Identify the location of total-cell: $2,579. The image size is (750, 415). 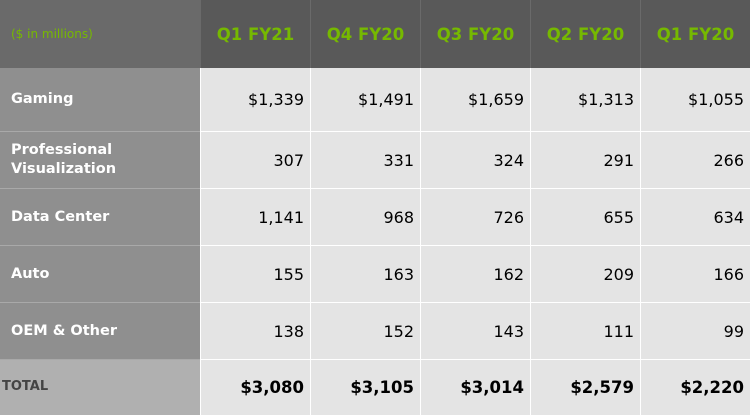
(585, 387).